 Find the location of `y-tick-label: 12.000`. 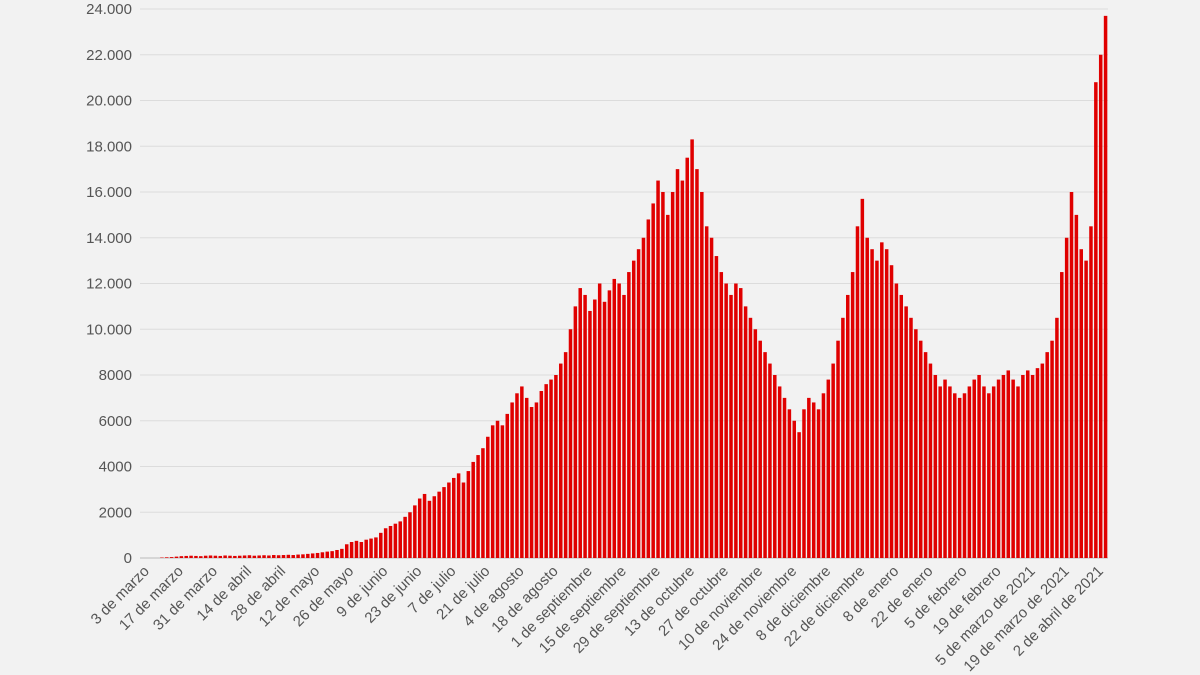

y-tick-label: 12.000 is located at coordinates (109, 284).